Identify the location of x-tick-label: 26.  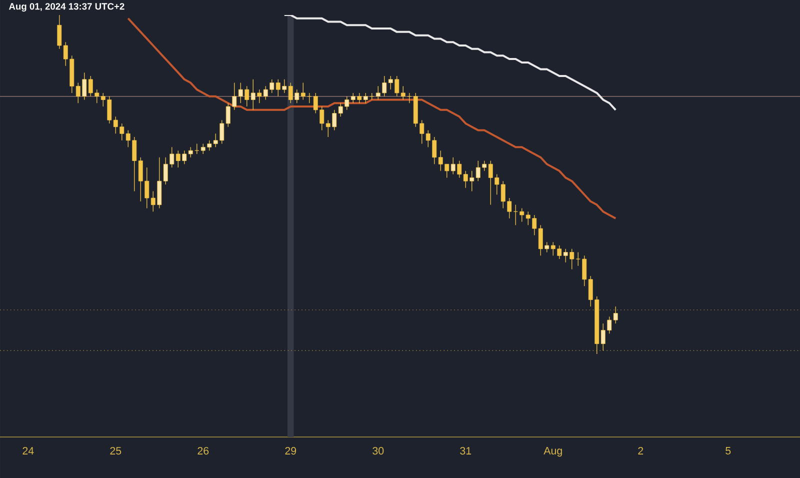
(203, 451).